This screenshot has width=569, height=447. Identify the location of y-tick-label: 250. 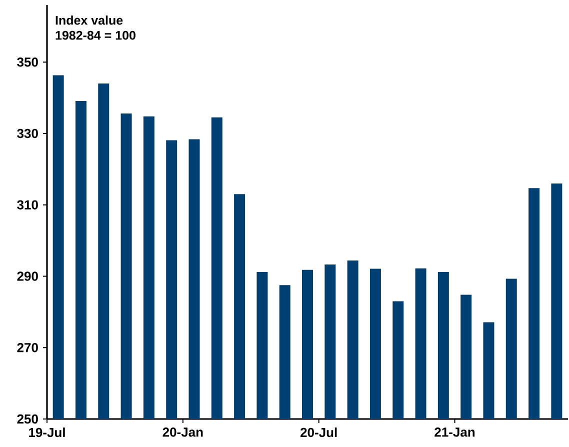
(27, 419).